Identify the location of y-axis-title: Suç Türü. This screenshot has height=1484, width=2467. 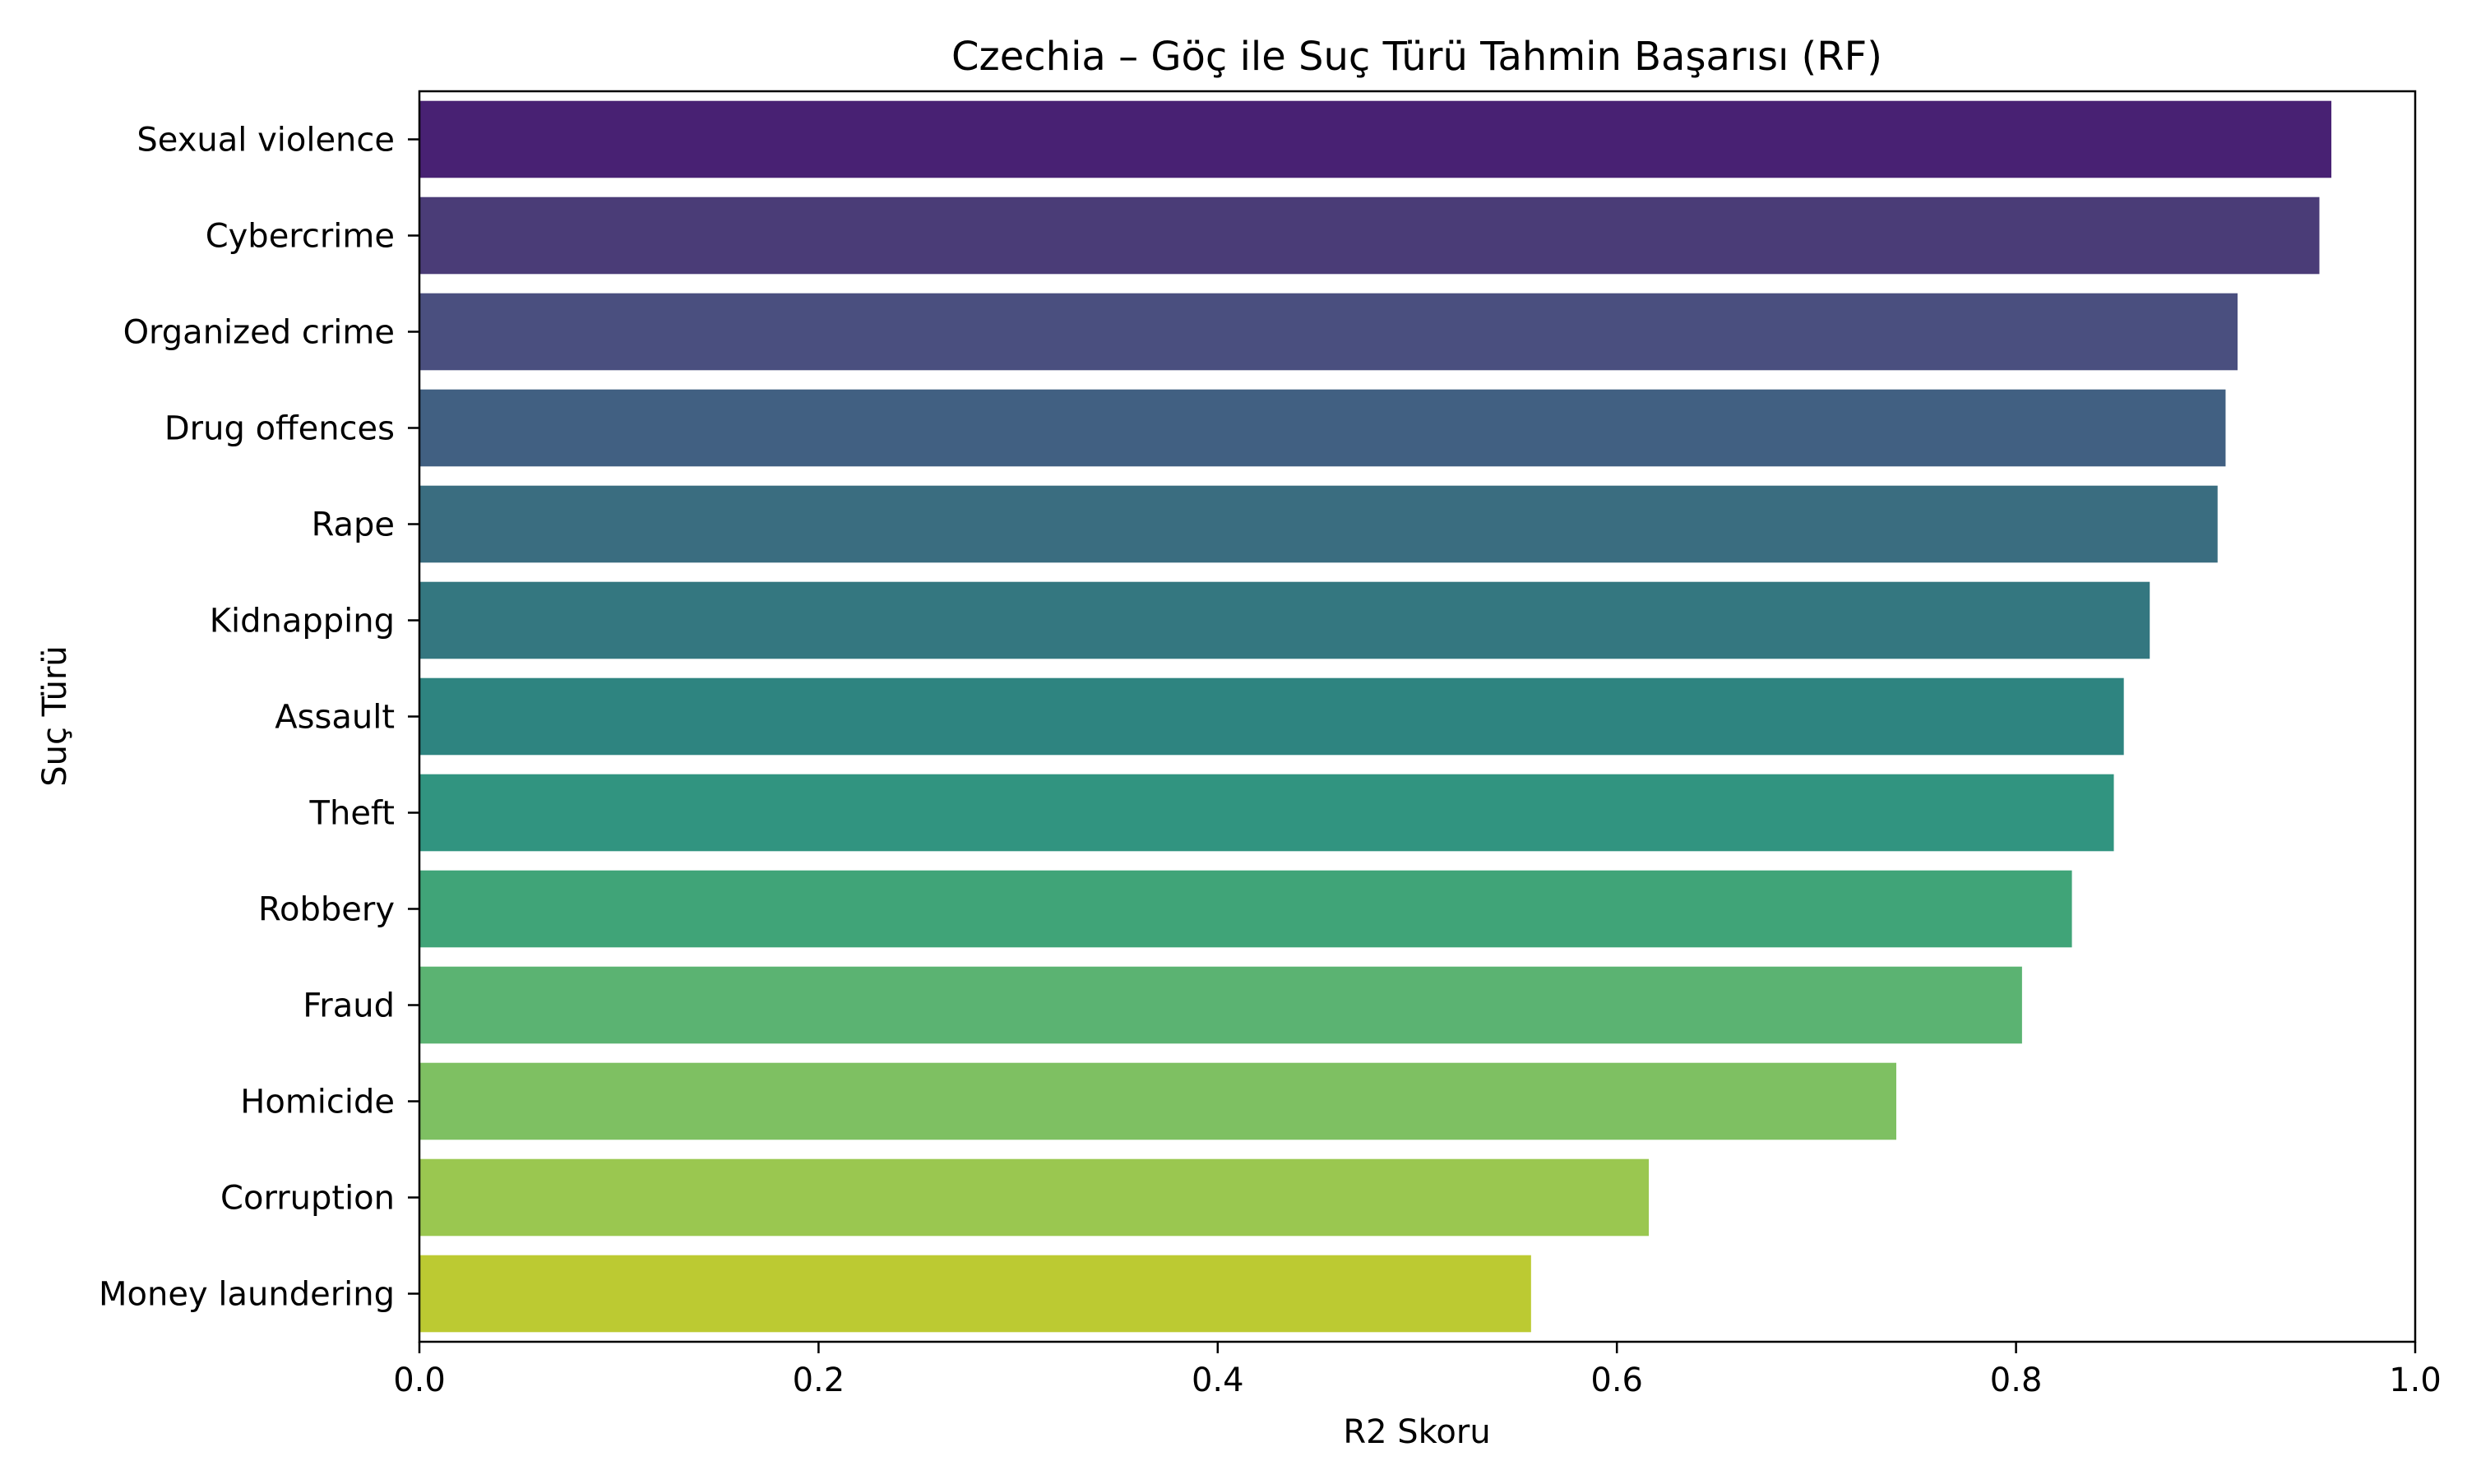
(55, 716).